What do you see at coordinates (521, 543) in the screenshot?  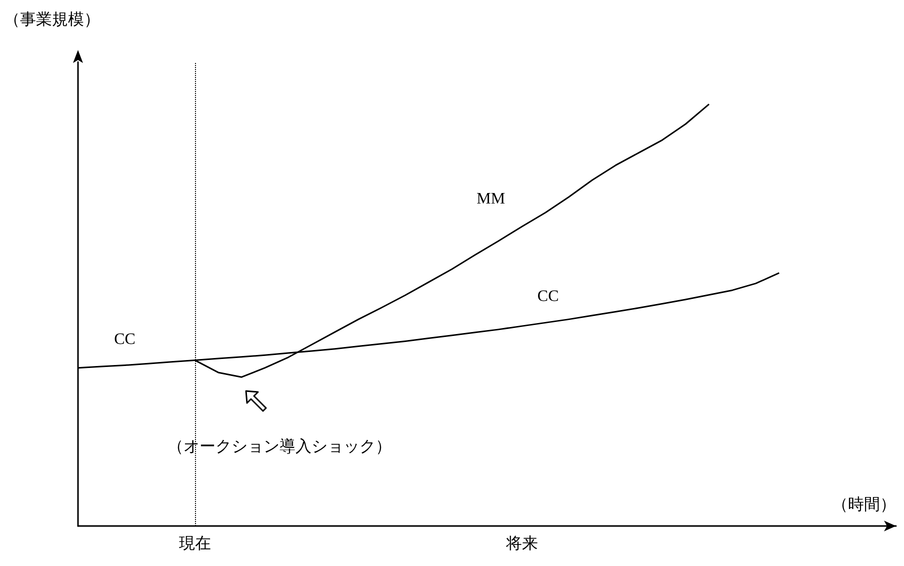 I see `x-tick-label: 将来` at bounding box center [521, 543].